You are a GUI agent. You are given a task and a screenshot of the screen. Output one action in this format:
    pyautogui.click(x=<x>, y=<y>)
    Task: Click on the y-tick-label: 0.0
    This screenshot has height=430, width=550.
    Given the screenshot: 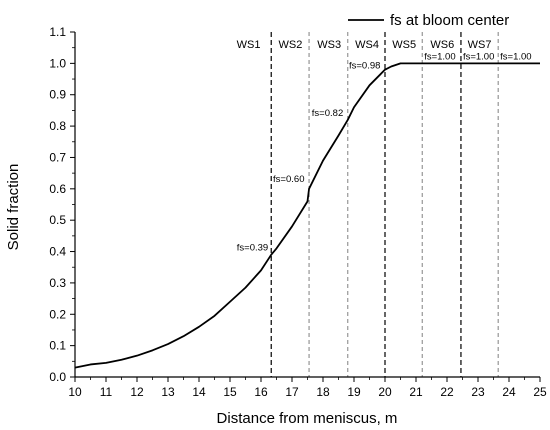 What is the action you would take?
    pyautogui.click(x=57, y=377)
    